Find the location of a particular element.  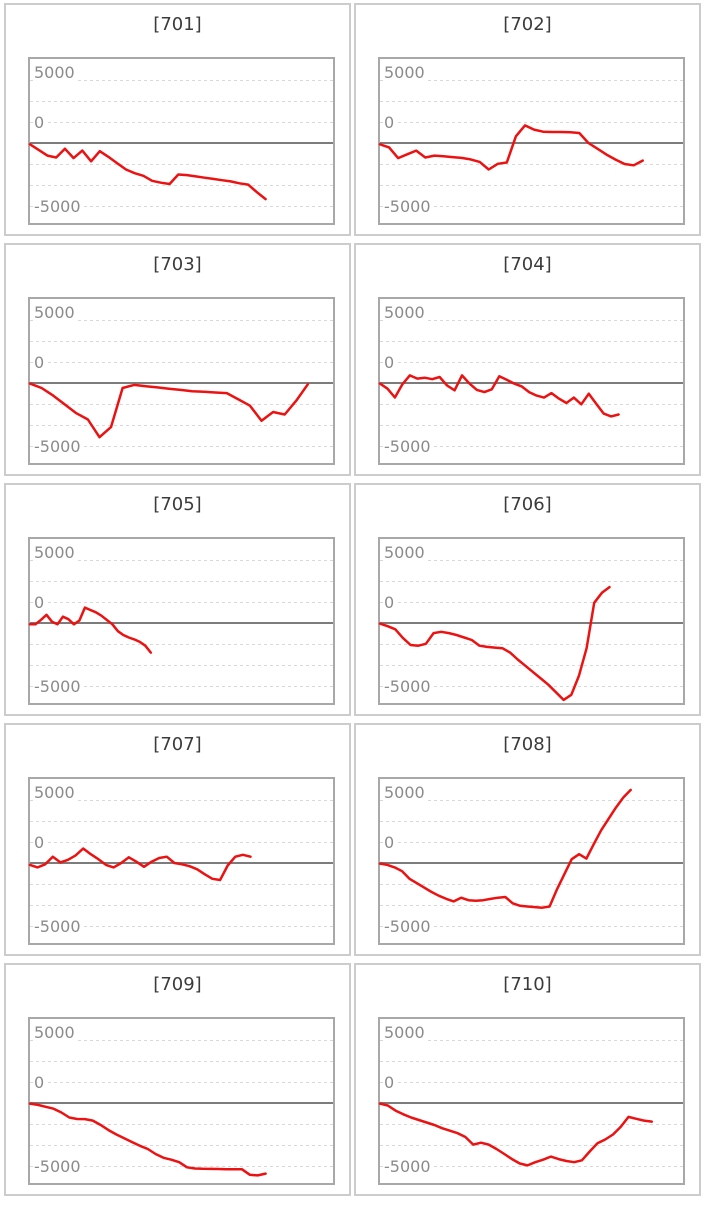

chart-title: [707] is located at coordinates (177, 744).